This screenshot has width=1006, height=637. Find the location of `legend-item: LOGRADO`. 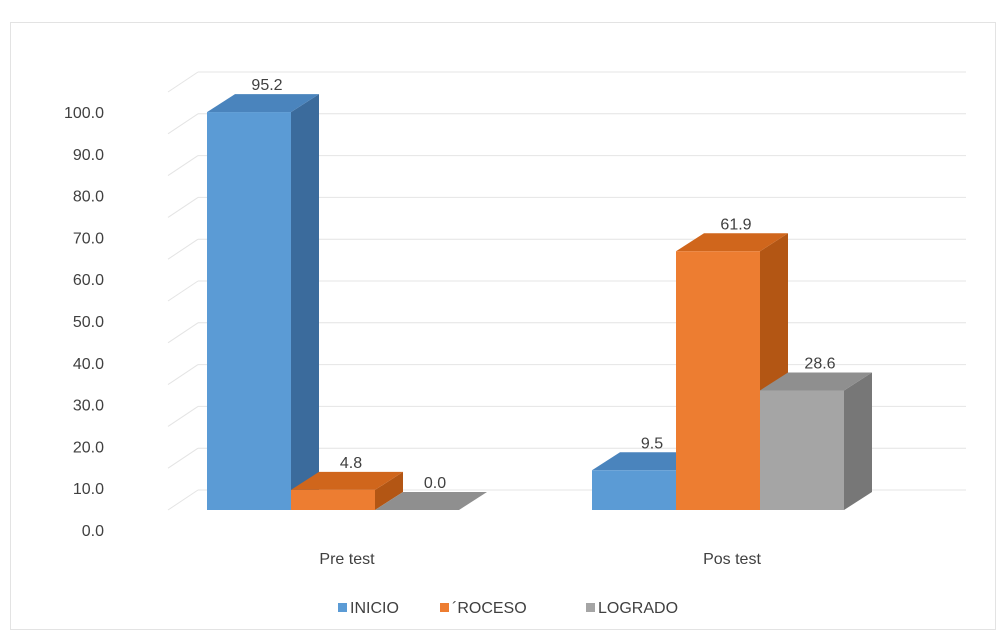

legend-item: LOGRADO is located at coordinates (632, 608).